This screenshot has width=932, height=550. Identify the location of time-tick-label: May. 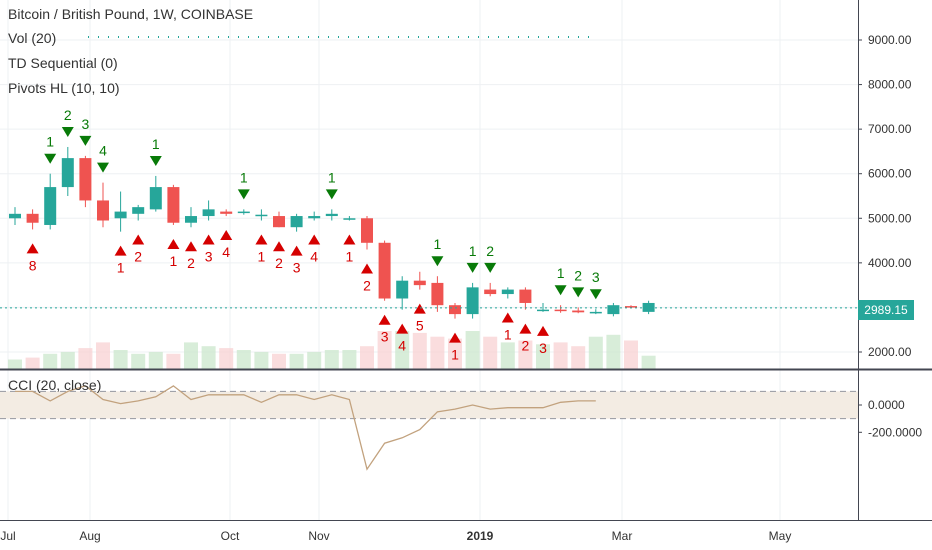
(780, 536).